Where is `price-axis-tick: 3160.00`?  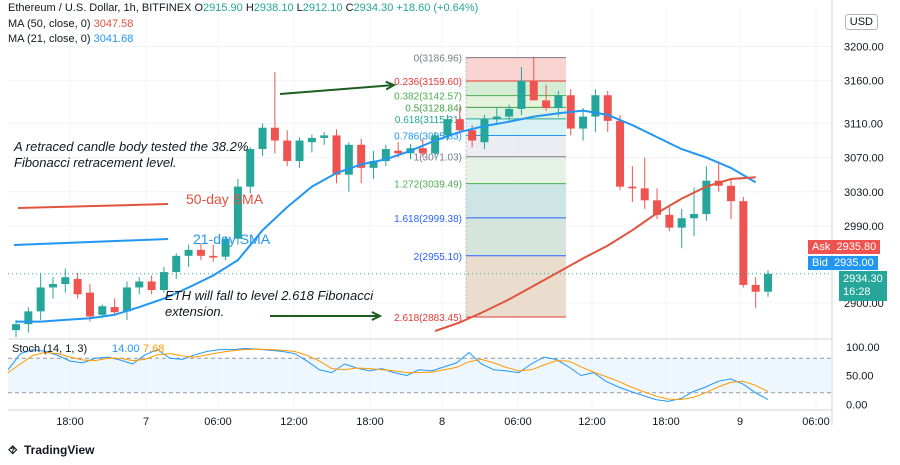 price-axis-tick: 3160.00 is located at coordinates (864, 82).